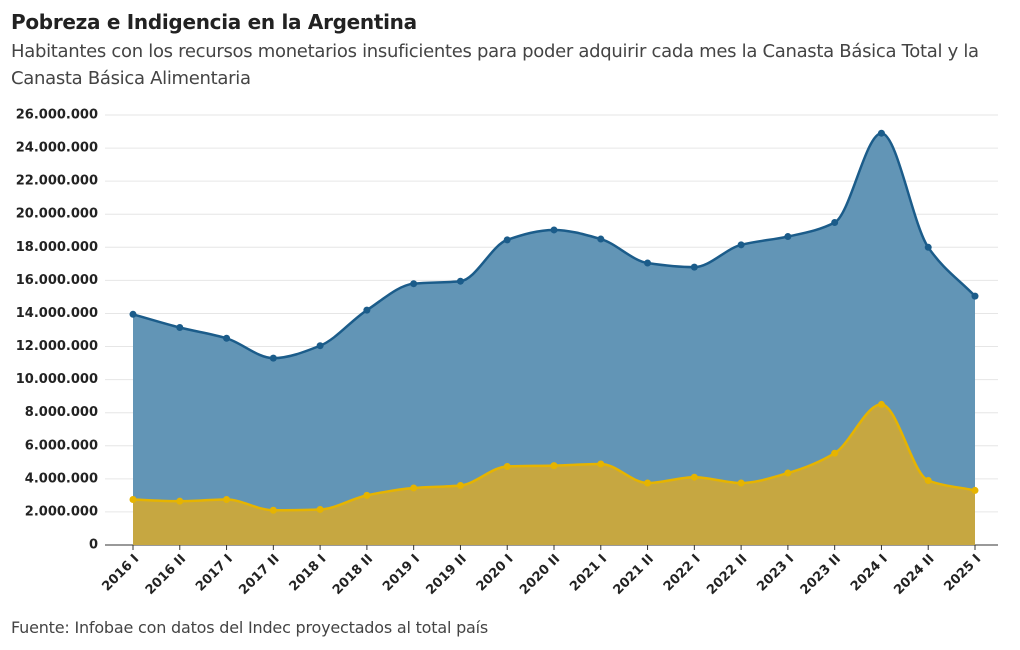 The height and width of the screenshot is (650, 1020). I want to click on x-tick-label: 2021 II, so click(634, 575).